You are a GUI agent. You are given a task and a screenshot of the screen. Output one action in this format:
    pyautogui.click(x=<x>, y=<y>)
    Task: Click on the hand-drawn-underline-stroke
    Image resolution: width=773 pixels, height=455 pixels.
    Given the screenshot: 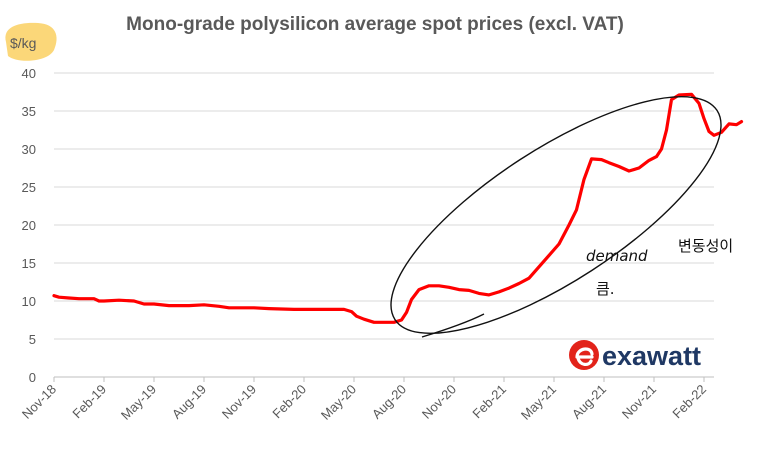 What is the action you would take?
    pyautogui.click(x=453, y=325)
    